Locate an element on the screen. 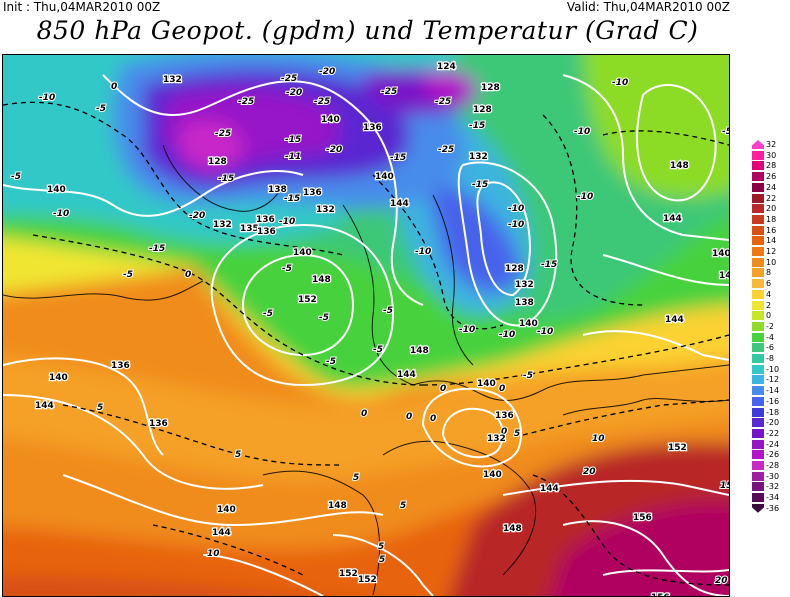 The image size is (790, 597). legend-label: 6 is located at coordinates (769, 284).